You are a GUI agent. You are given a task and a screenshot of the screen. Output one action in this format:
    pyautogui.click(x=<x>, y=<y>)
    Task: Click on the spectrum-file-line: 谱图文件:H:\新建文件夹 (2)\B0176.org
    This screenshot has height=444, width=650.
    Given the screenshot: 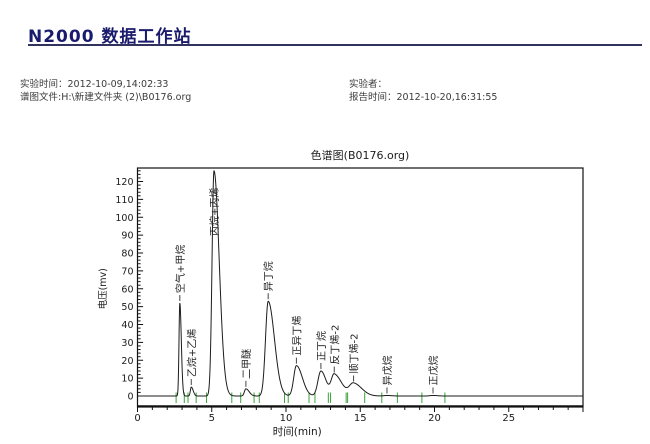 What is the action you would take?
    pyautogui.click(x=105, y=98)
    